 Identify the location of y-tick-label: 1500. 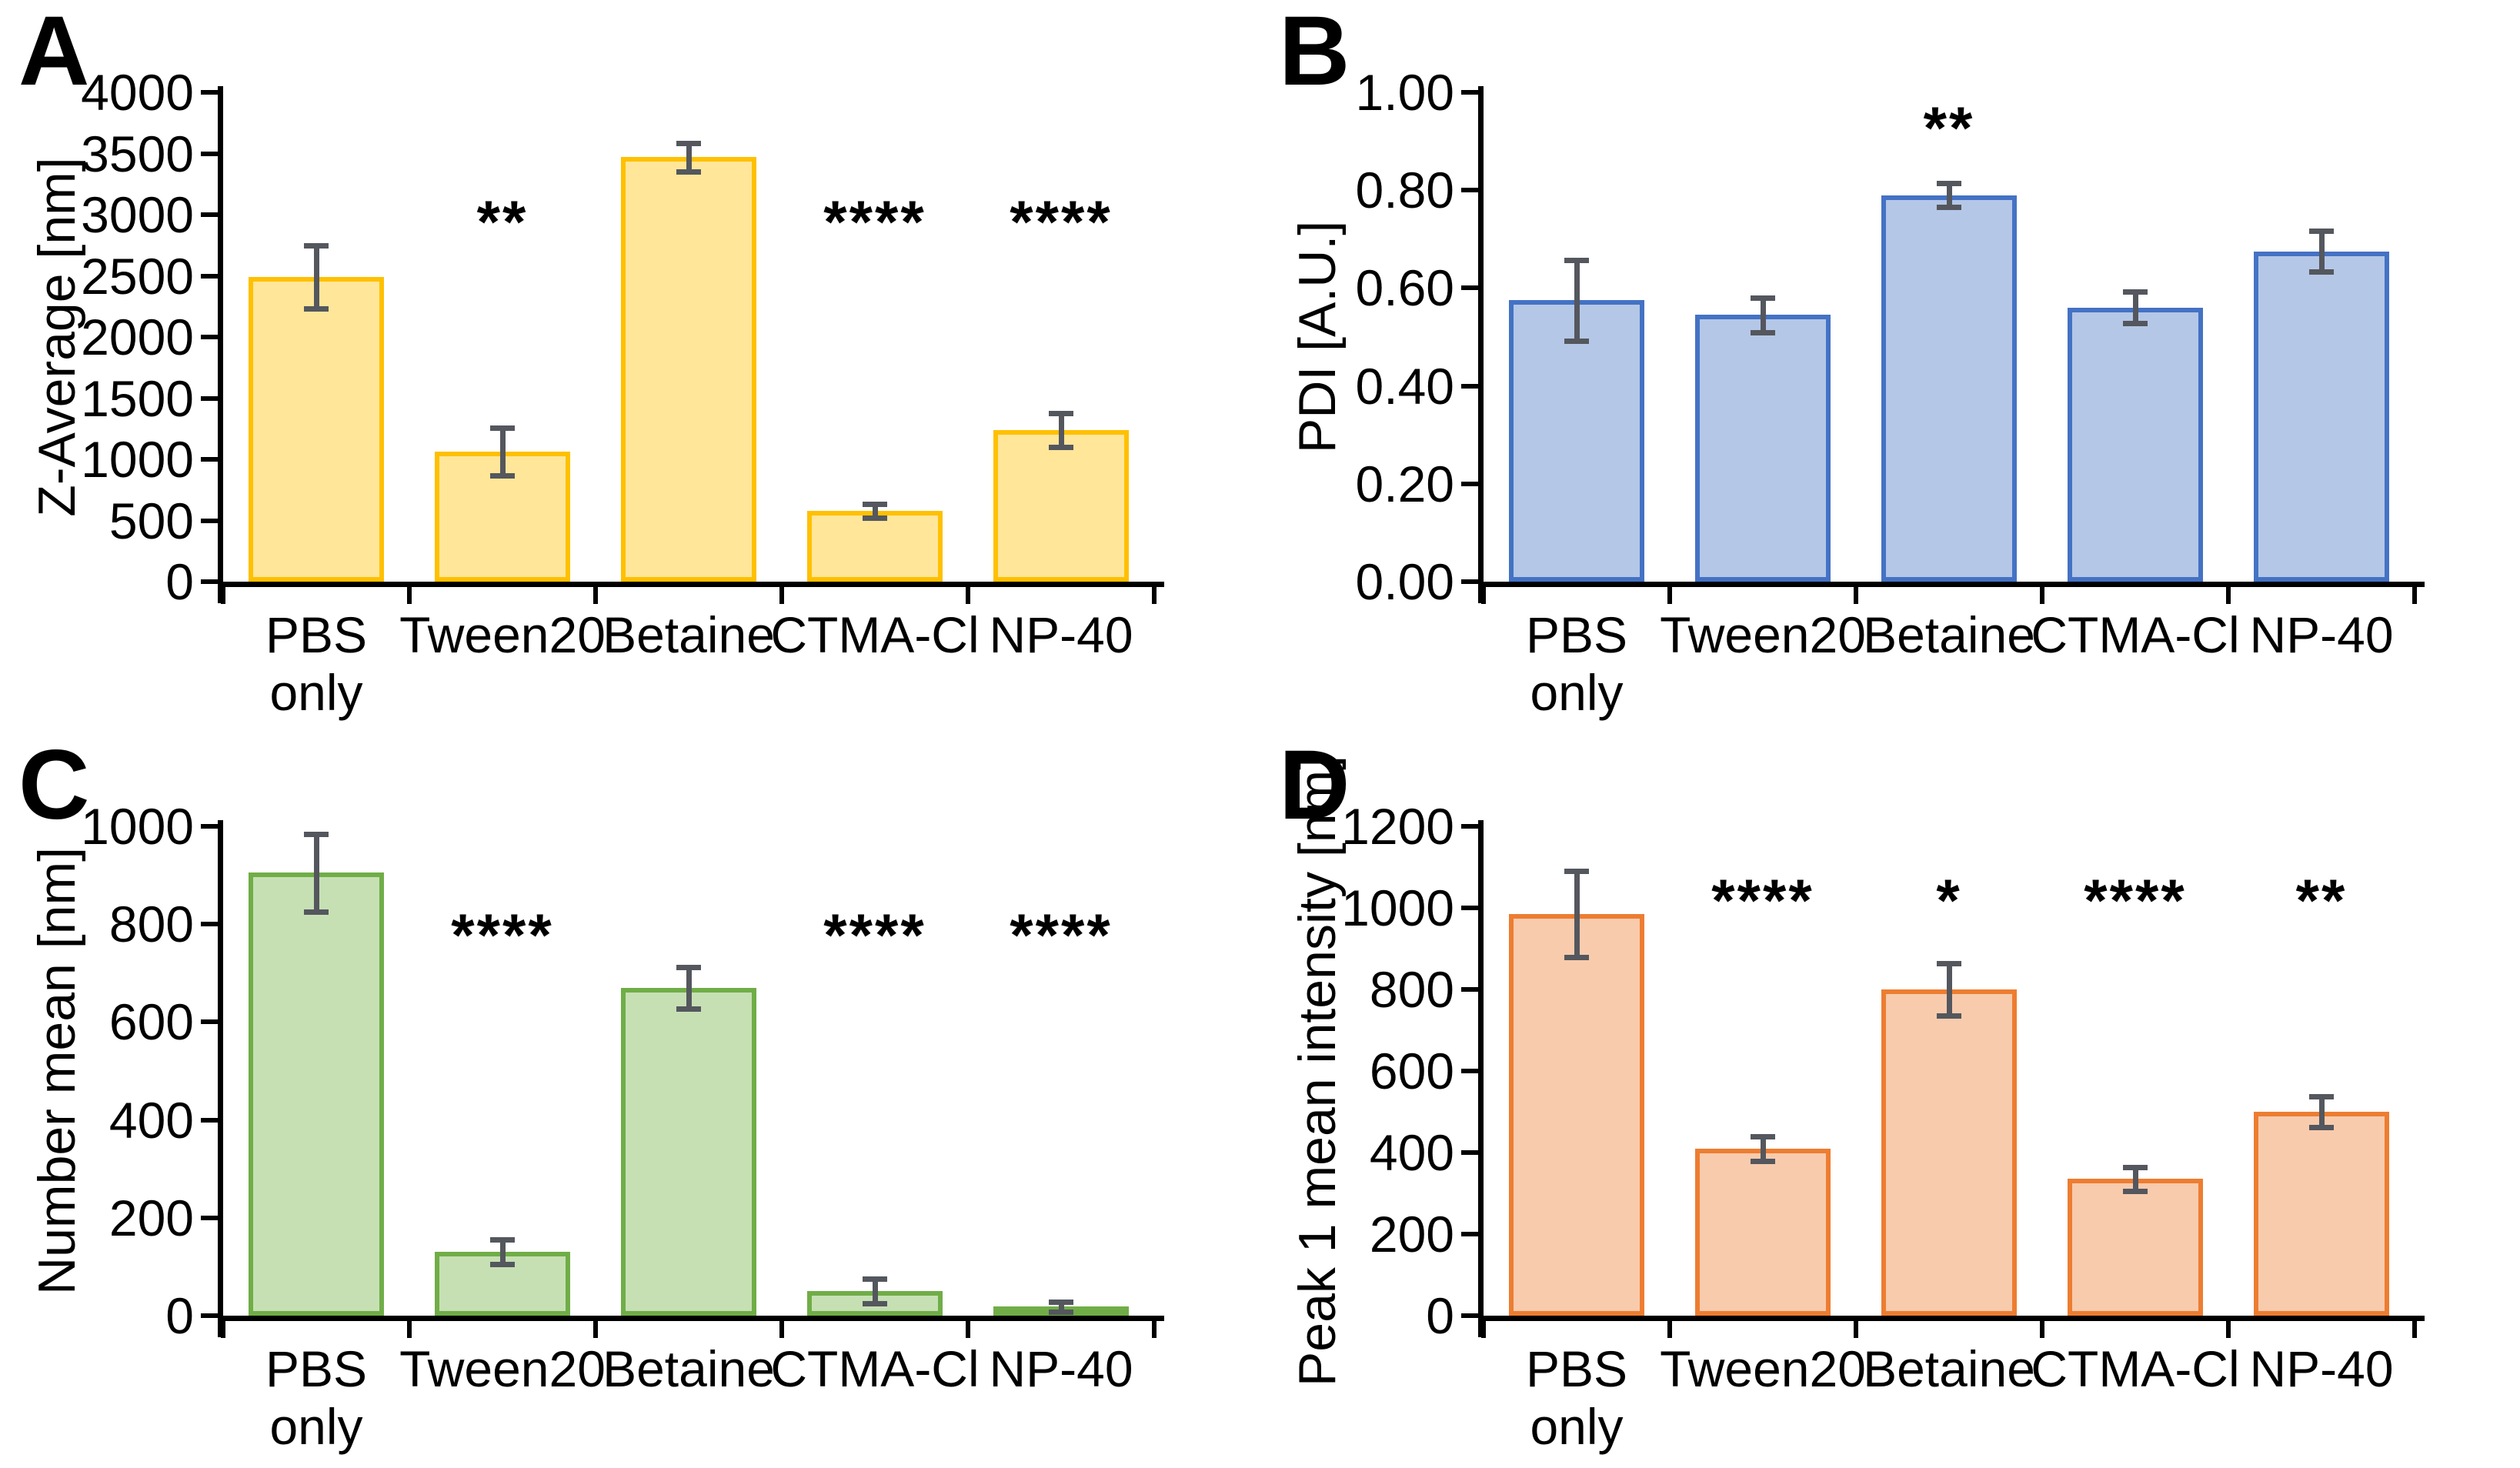
(137, 398).